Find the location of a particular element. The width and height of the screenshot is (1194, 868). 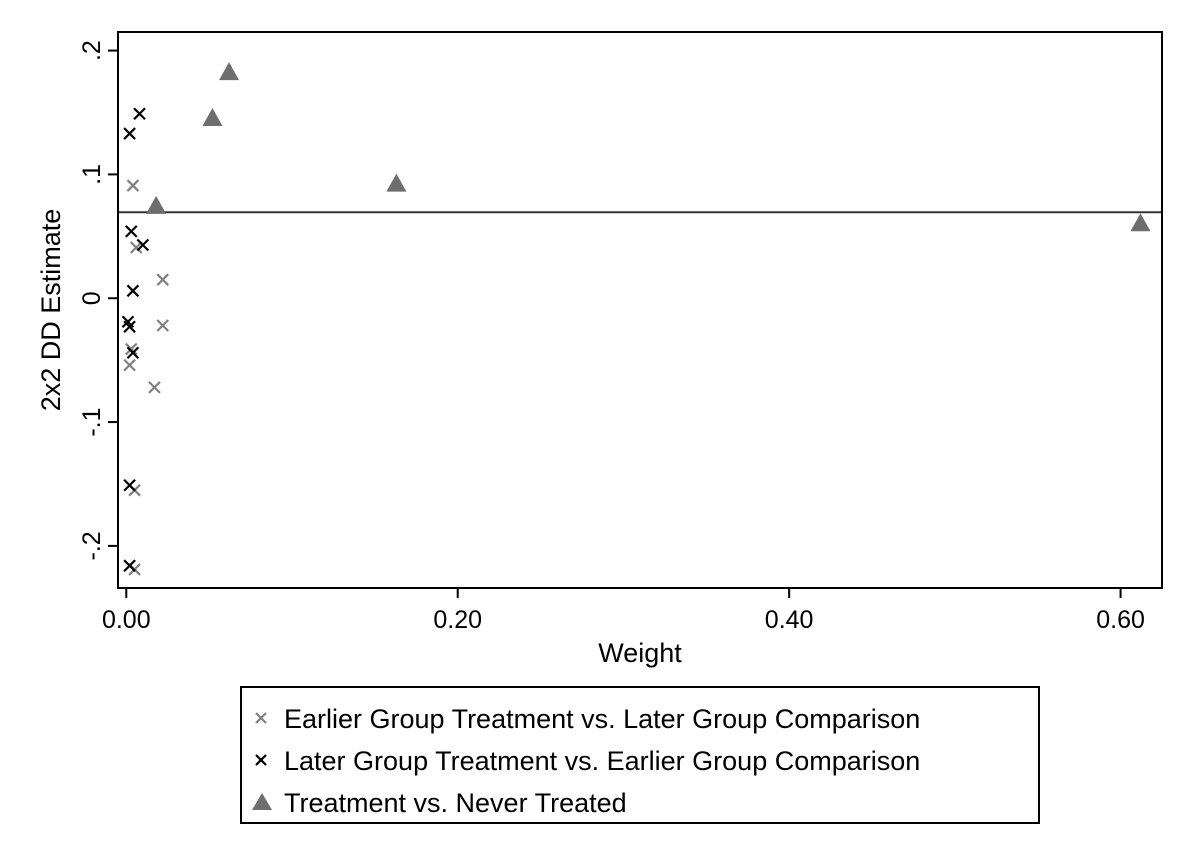

legend-item-never-treated: Treatment vs. Never Treated is located at coordinates (640, 802).